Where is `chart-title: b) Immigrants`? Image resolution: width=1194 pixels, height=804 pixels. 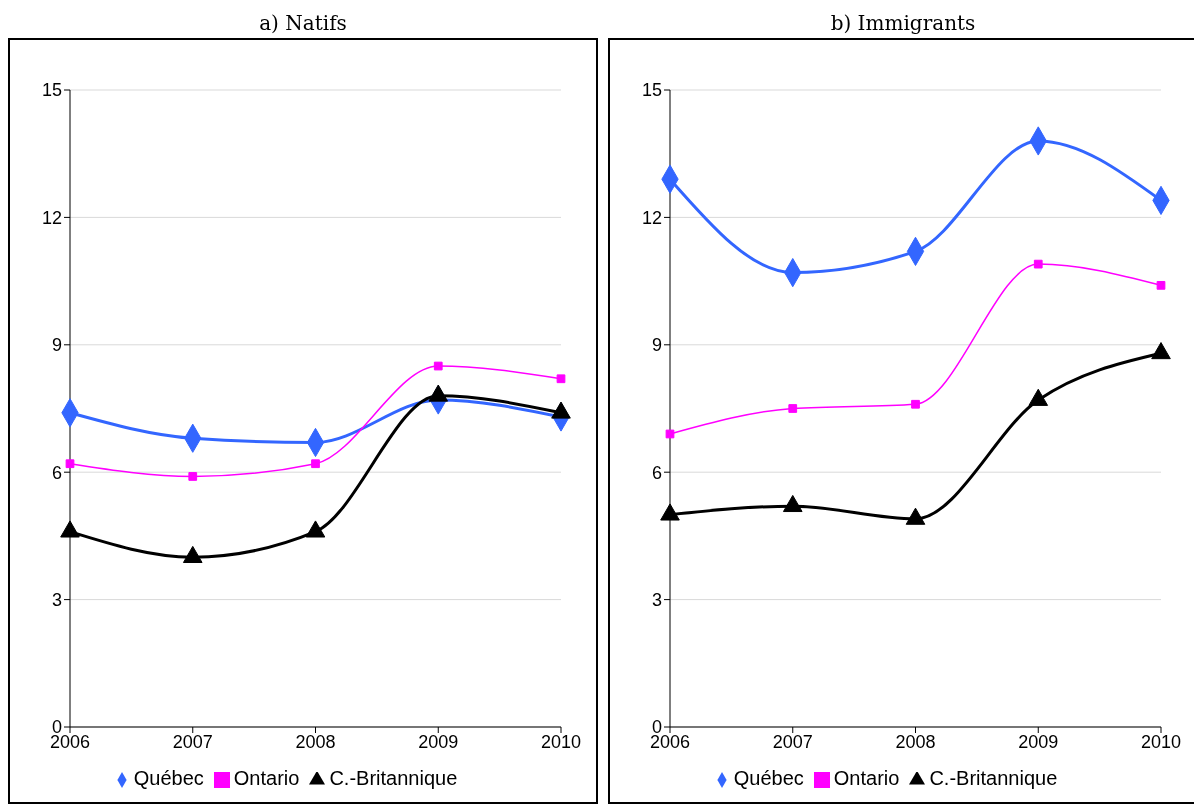
chart-title: b) Immigrants is located at coordinates (903, 23).